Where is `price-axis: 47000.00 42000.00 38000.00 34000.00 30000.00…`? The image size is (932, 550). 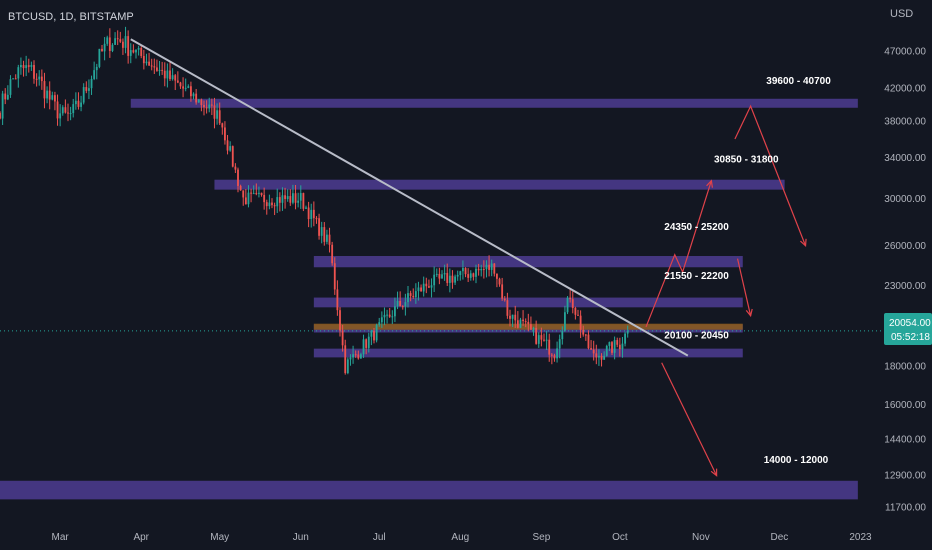 price-axis: 47000.00 42000.00 38000.00 34000.00 30000.00… is located at coordinates (905, 280).